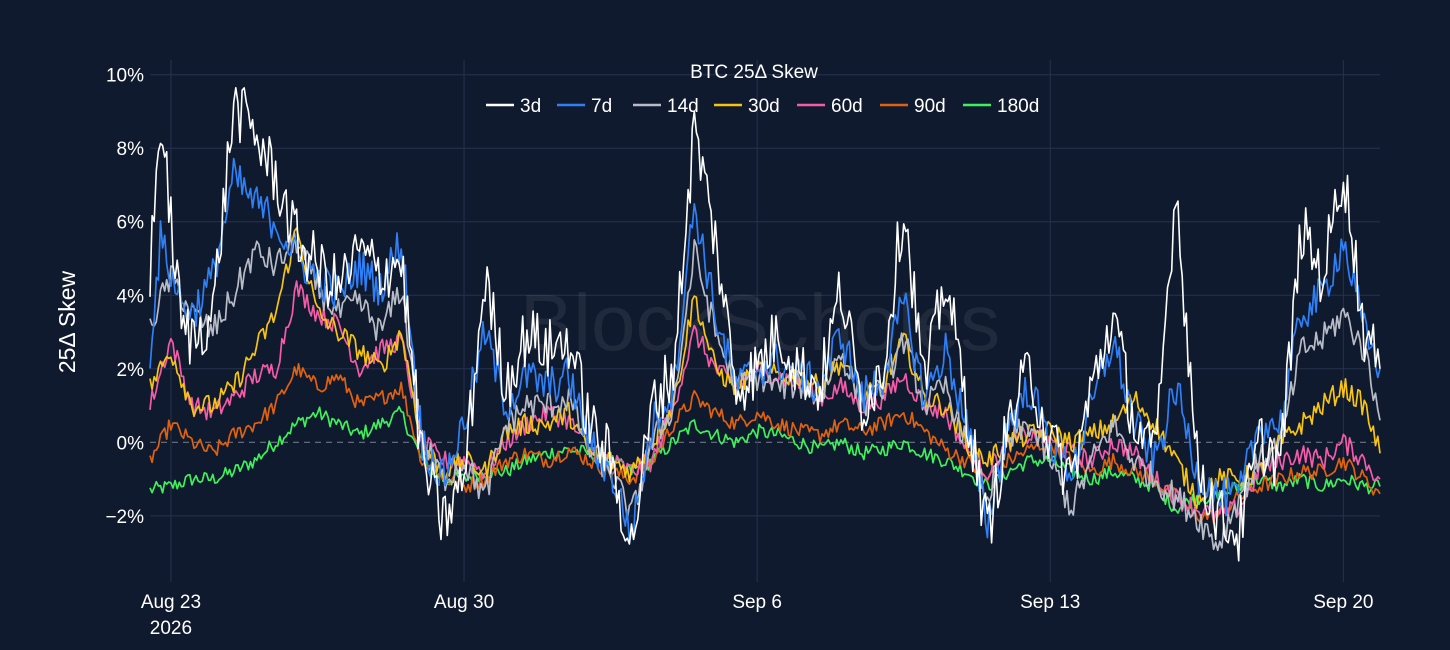  What do you see at coordinates (757, 602) in the screenshot?
I see `x-tick-label: Sep 6` at bounding box center [757, 602].